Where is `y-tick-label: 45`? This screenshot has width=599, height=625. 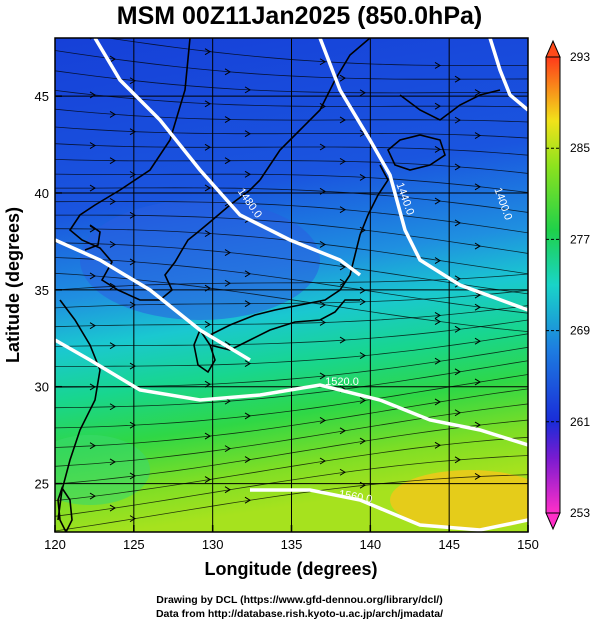
y-tick-label: 45 is located at coordinates (42, 96).